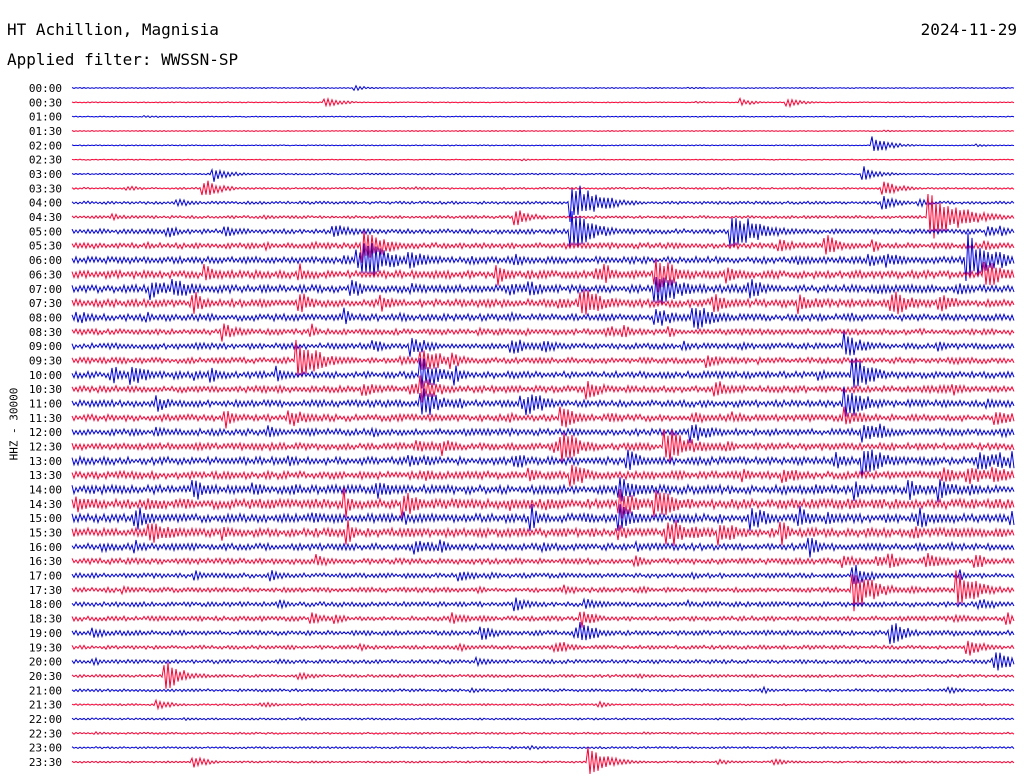 Image resolution: width=1024 pixels, height=780 pixels. What do you see at coordinates (45, 332) in the screenshot?
I see `time-tick-label: 08:30` at bounding box center [45, 332].